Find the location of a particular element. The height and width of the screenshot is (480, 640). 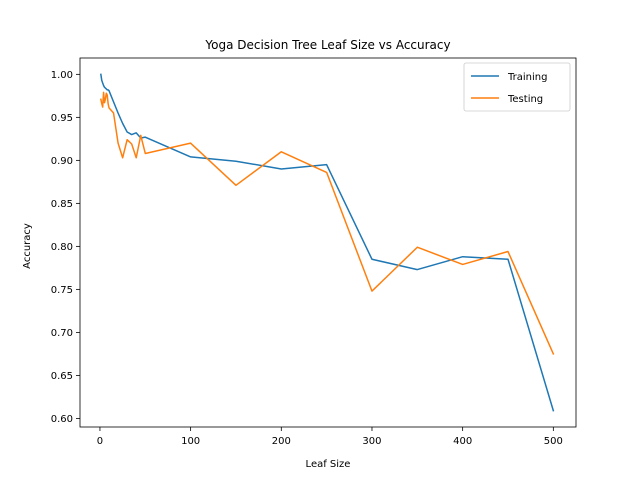

x-axis: 0 100 200 300 400 500 is located at coordinates (330, 437).